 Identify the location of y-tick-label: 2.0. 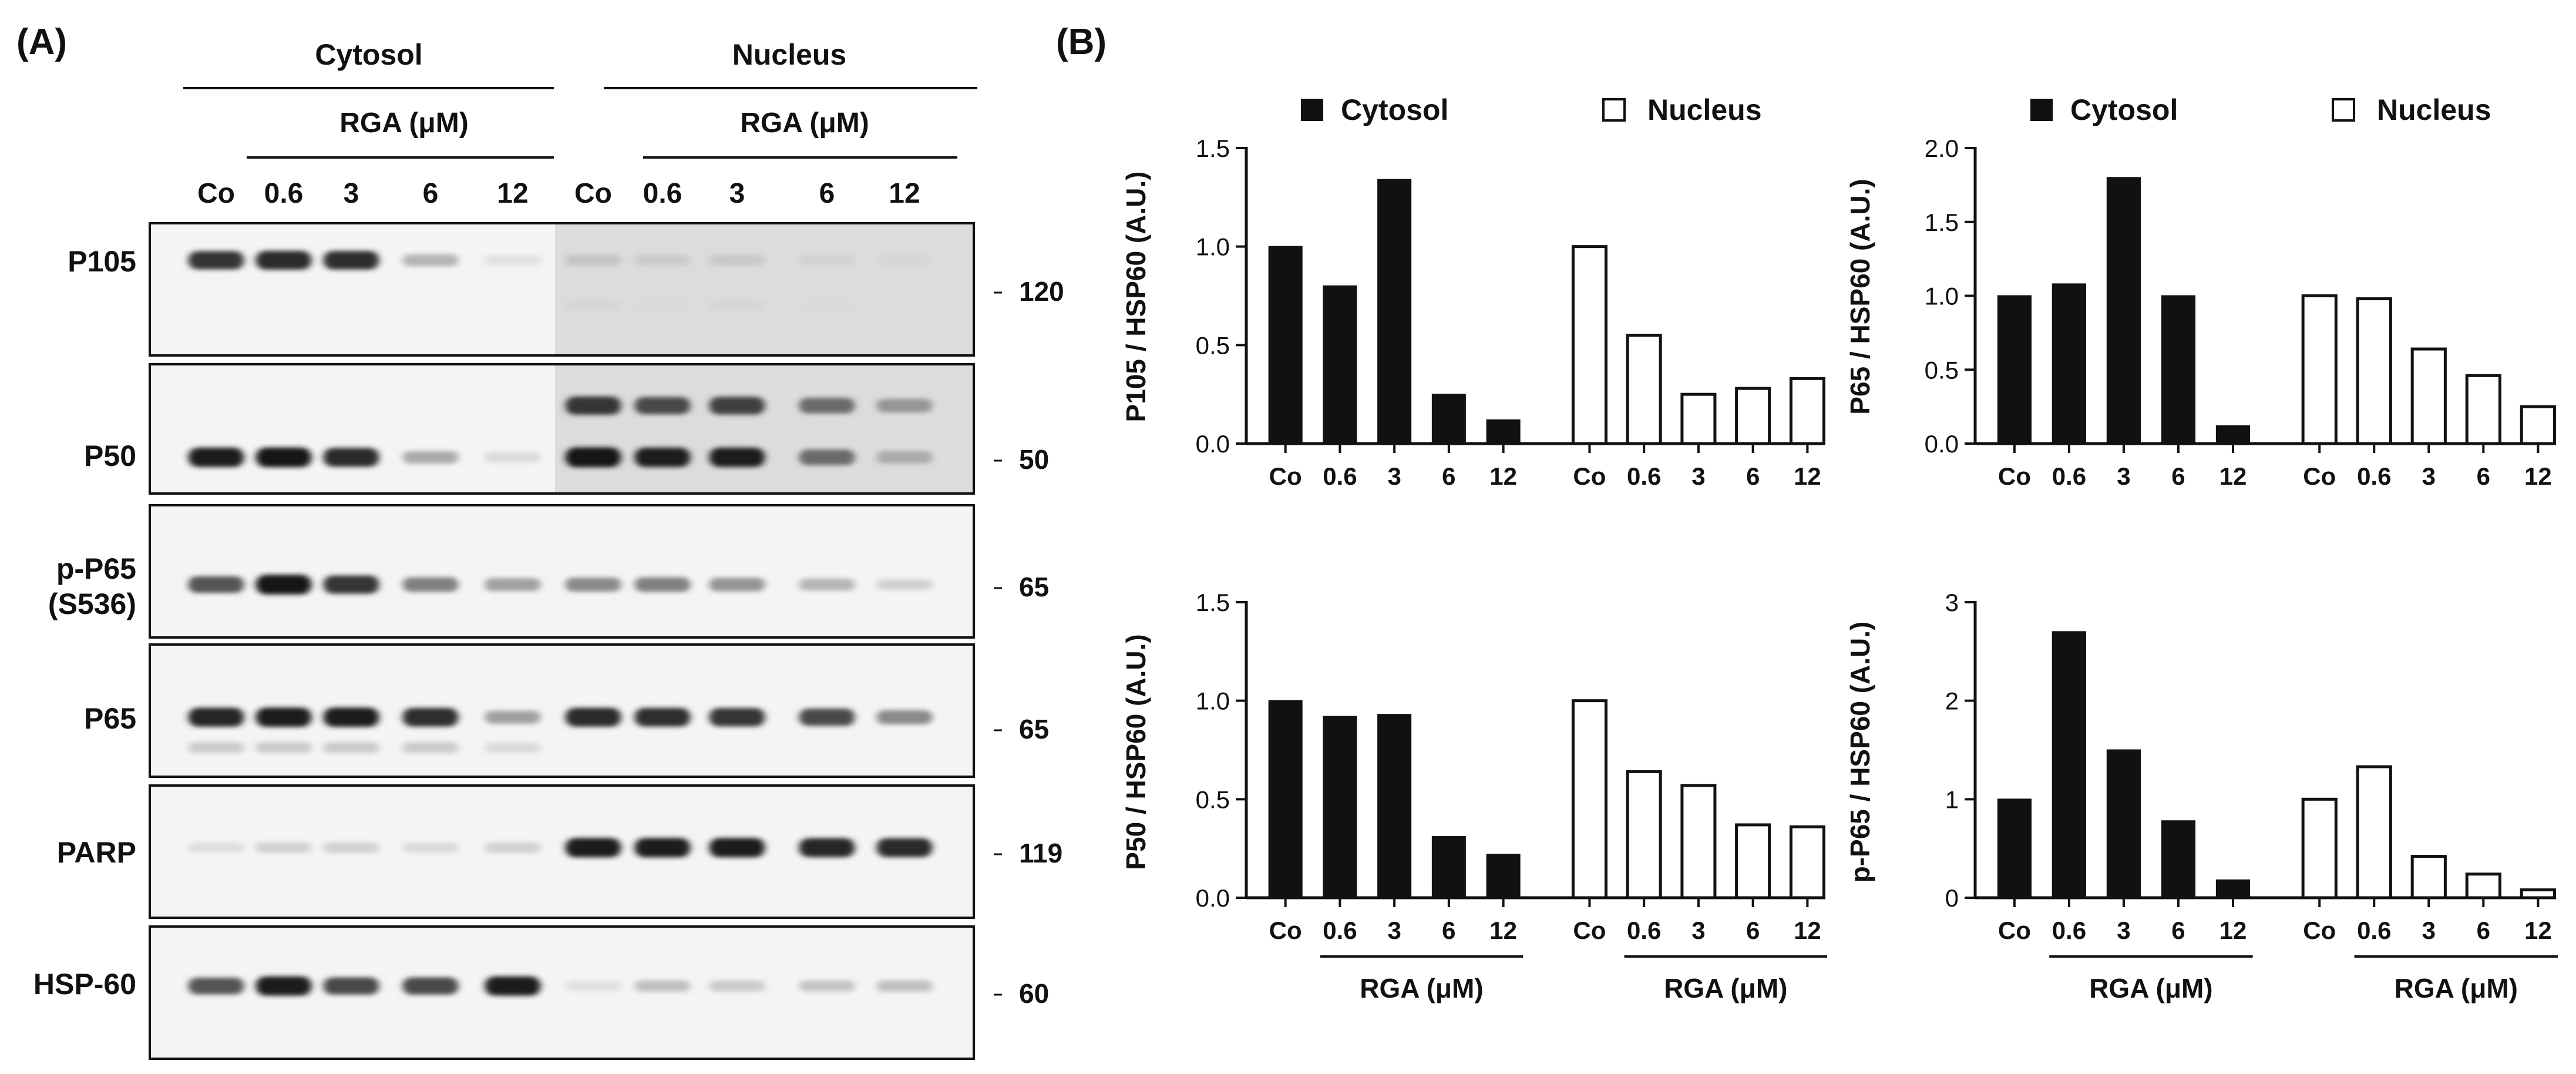
(1942, 148).